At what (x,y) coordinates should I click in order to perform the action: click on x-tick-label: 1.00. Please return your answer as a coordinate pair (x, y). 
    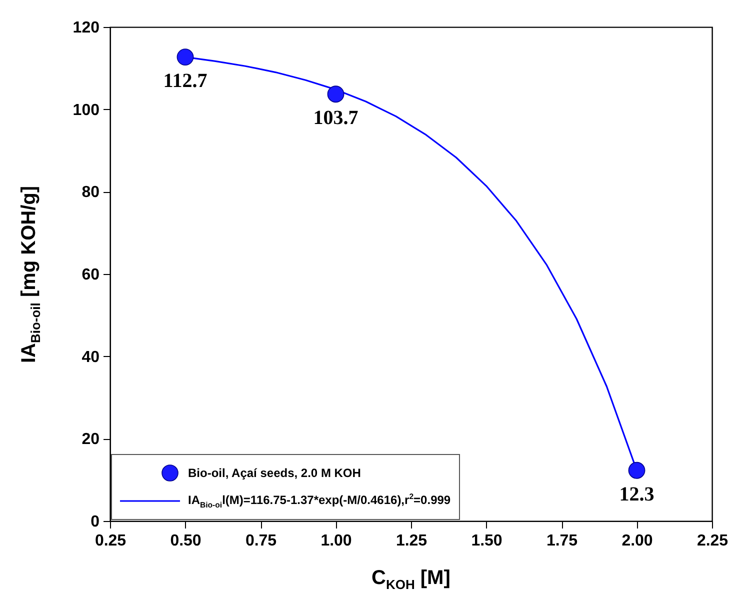
    Looking at the image, I should click on (336, 541).